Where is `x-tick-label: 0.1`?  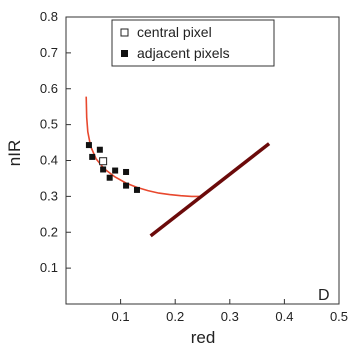
x-tick-label: 0.1 is located at coordinates (121, 316).